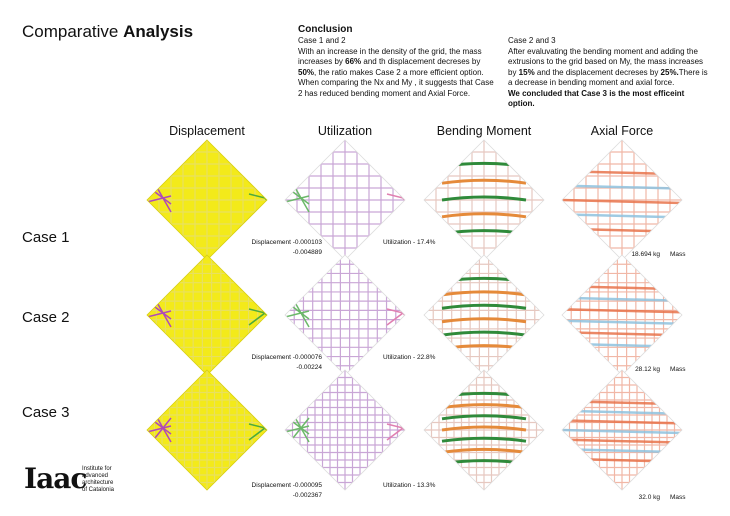  Describe the element at coordinates (421, 61) in the screenshot. I see `text: and th displacement decreses by` at that location.